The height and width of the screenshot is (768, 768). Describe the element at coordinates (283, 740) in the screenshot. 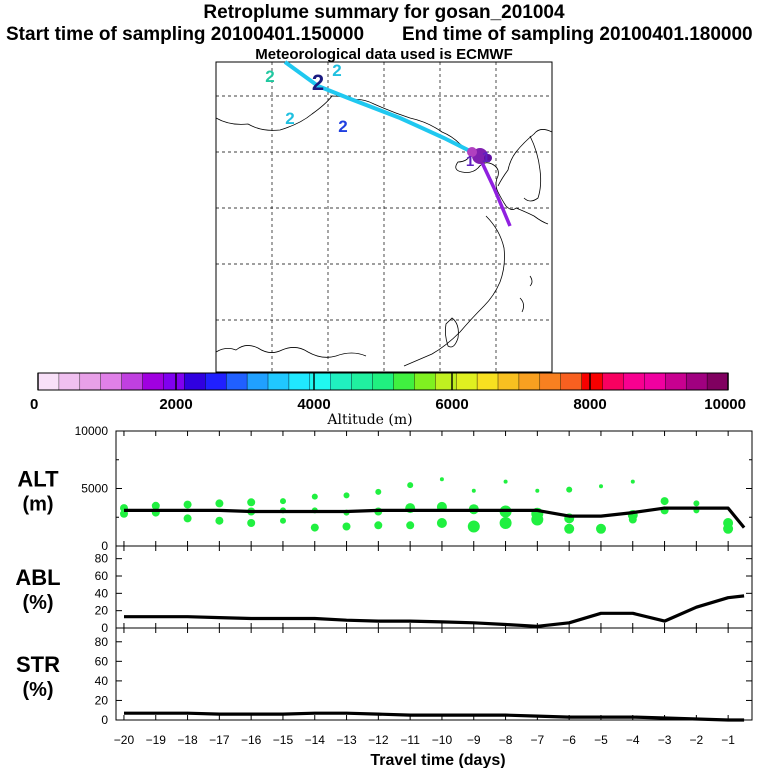

I see `x-tick-label: −15` at that location.